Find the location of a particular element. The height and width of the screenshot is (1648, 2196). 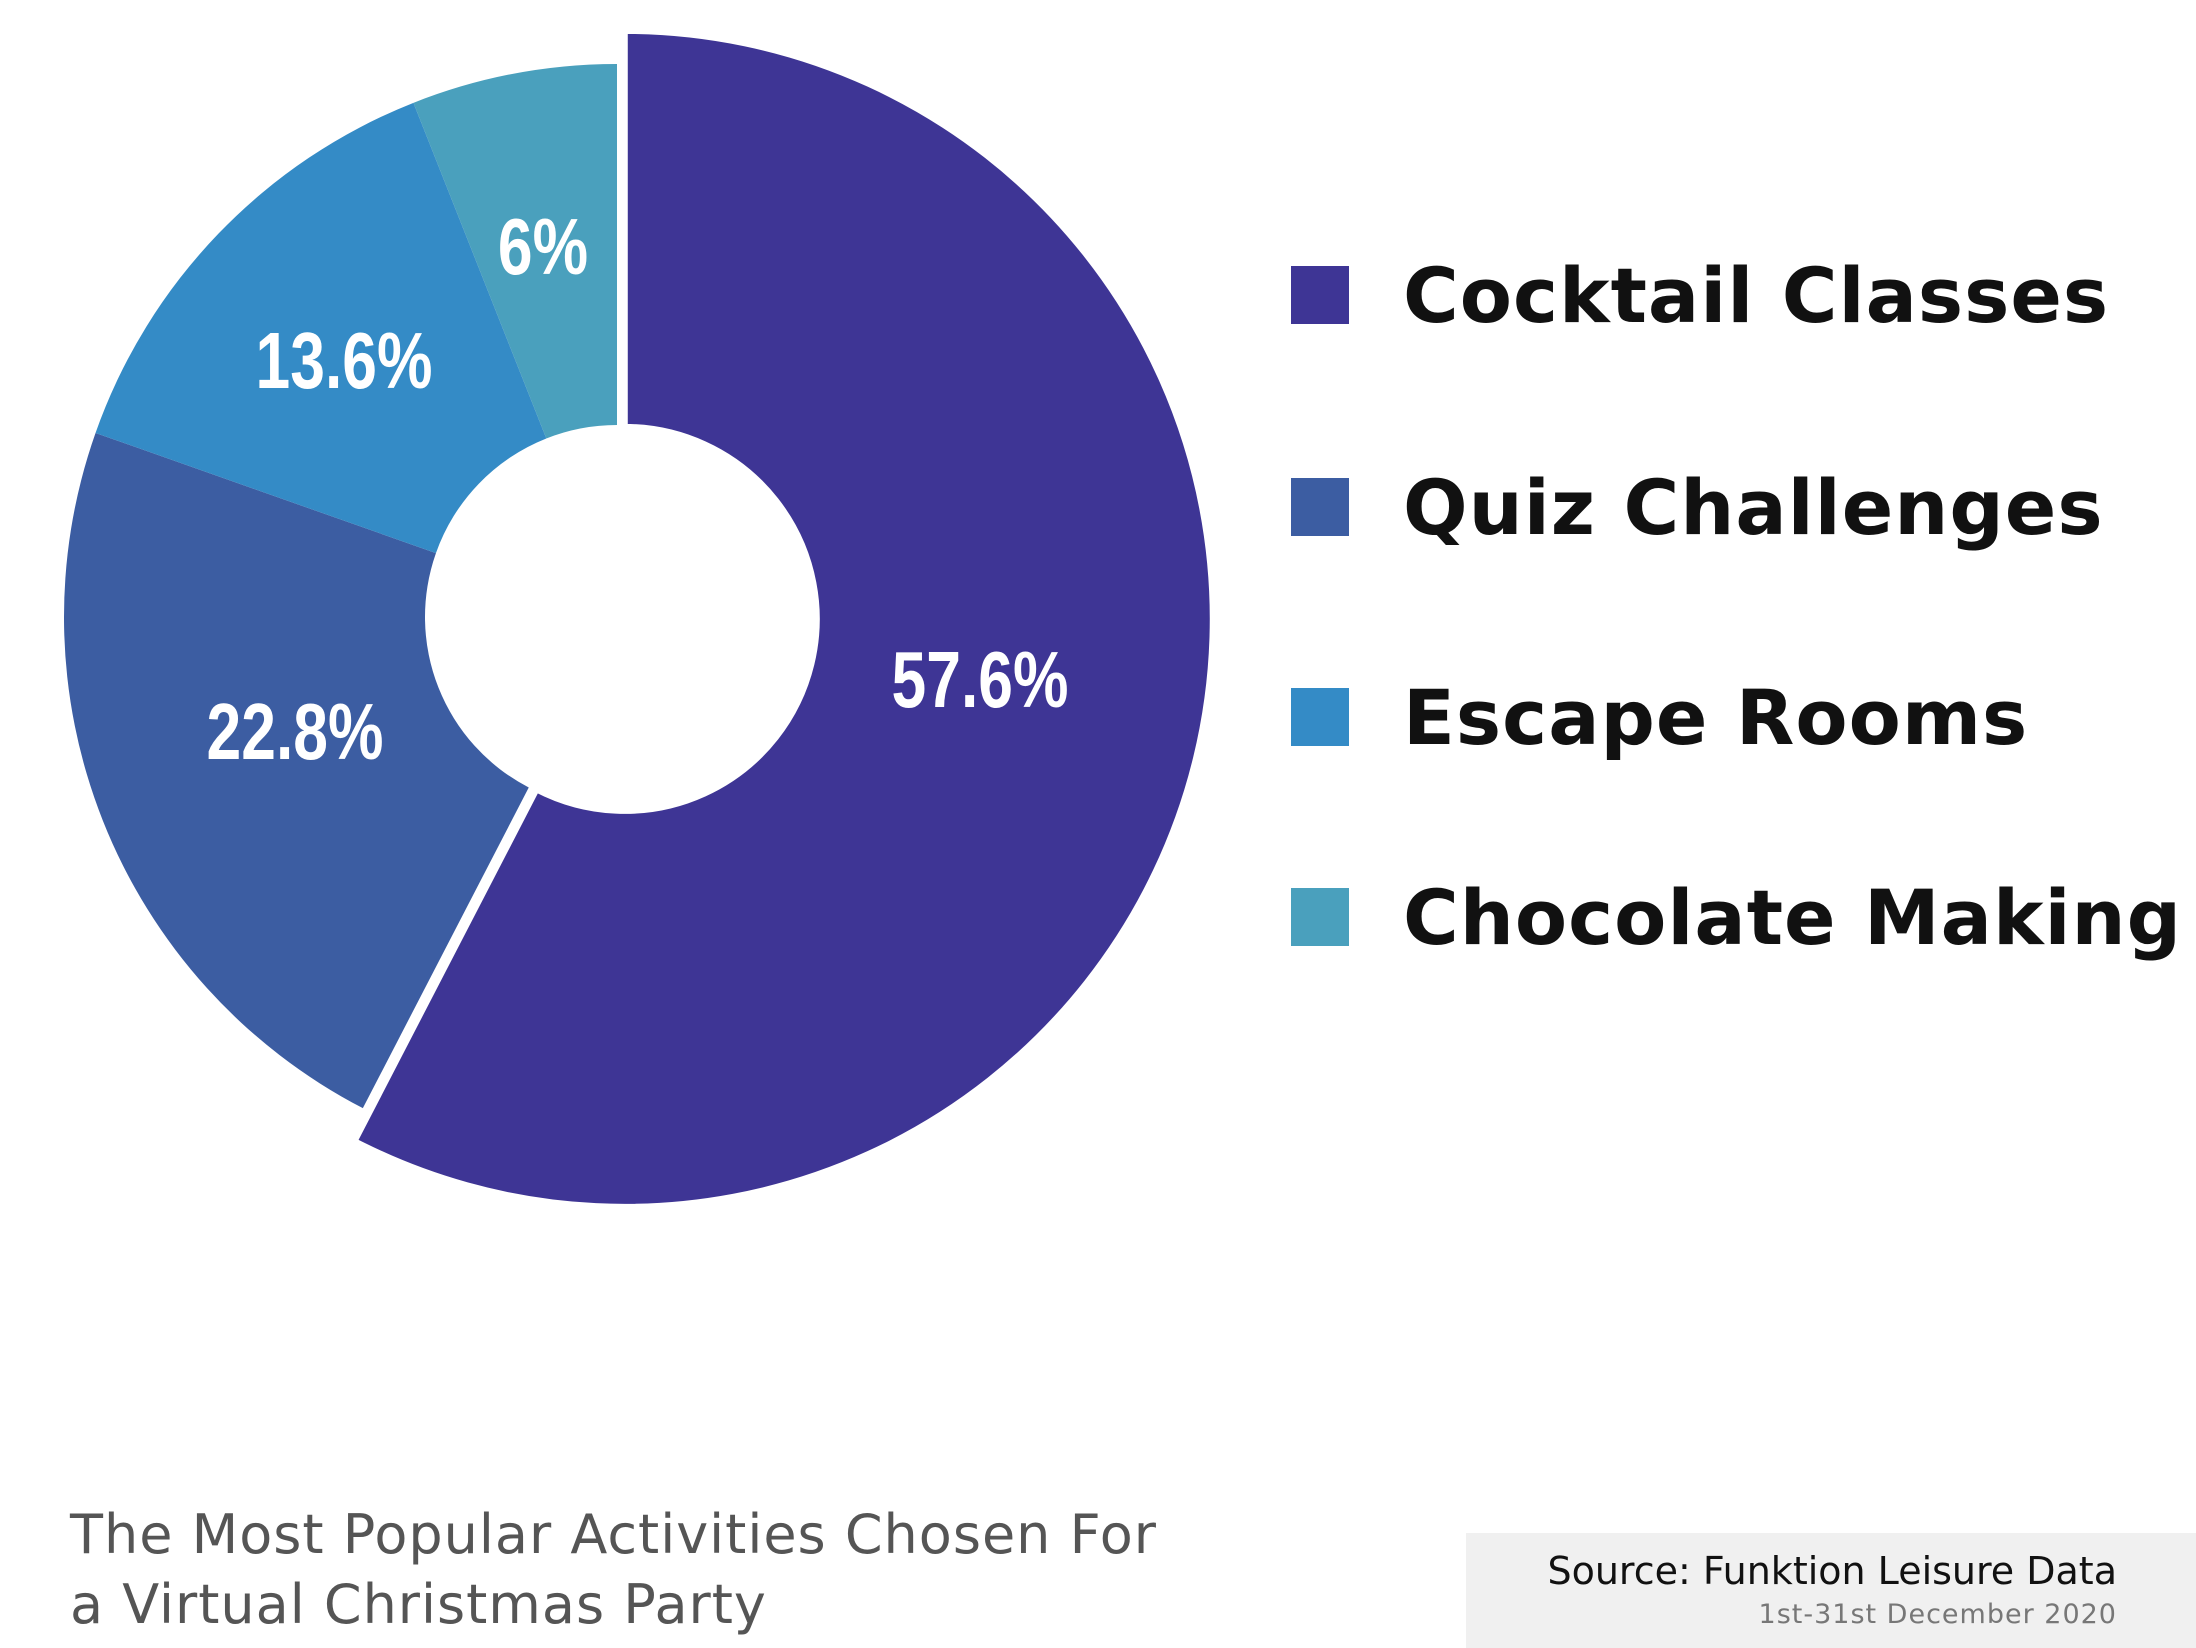

slice-label-quiz-challenges: 22.8% is located at coordinates (295, 732).